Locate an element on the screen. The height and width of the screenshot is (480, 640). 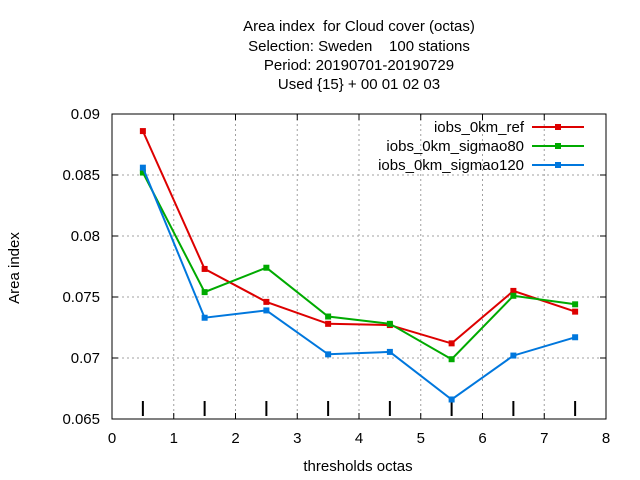
y-tick-label: 0.075 is located at coordinates (81, 297).